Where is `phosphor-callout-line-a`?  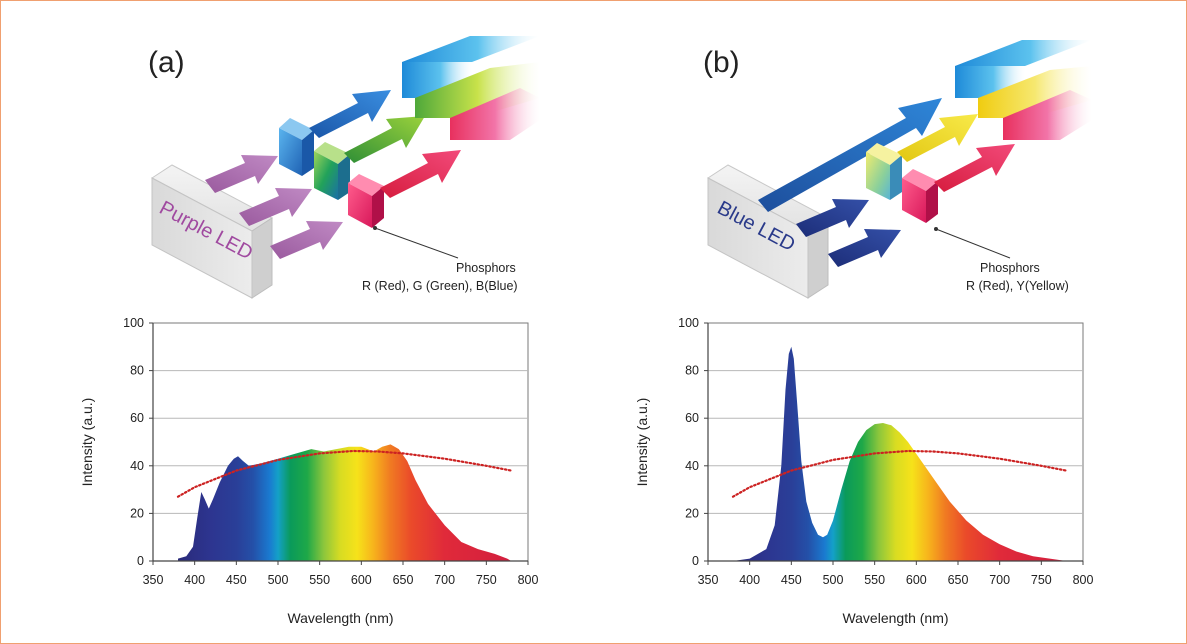
phosphor-callout-line-a is located at coordinates (416, 243).